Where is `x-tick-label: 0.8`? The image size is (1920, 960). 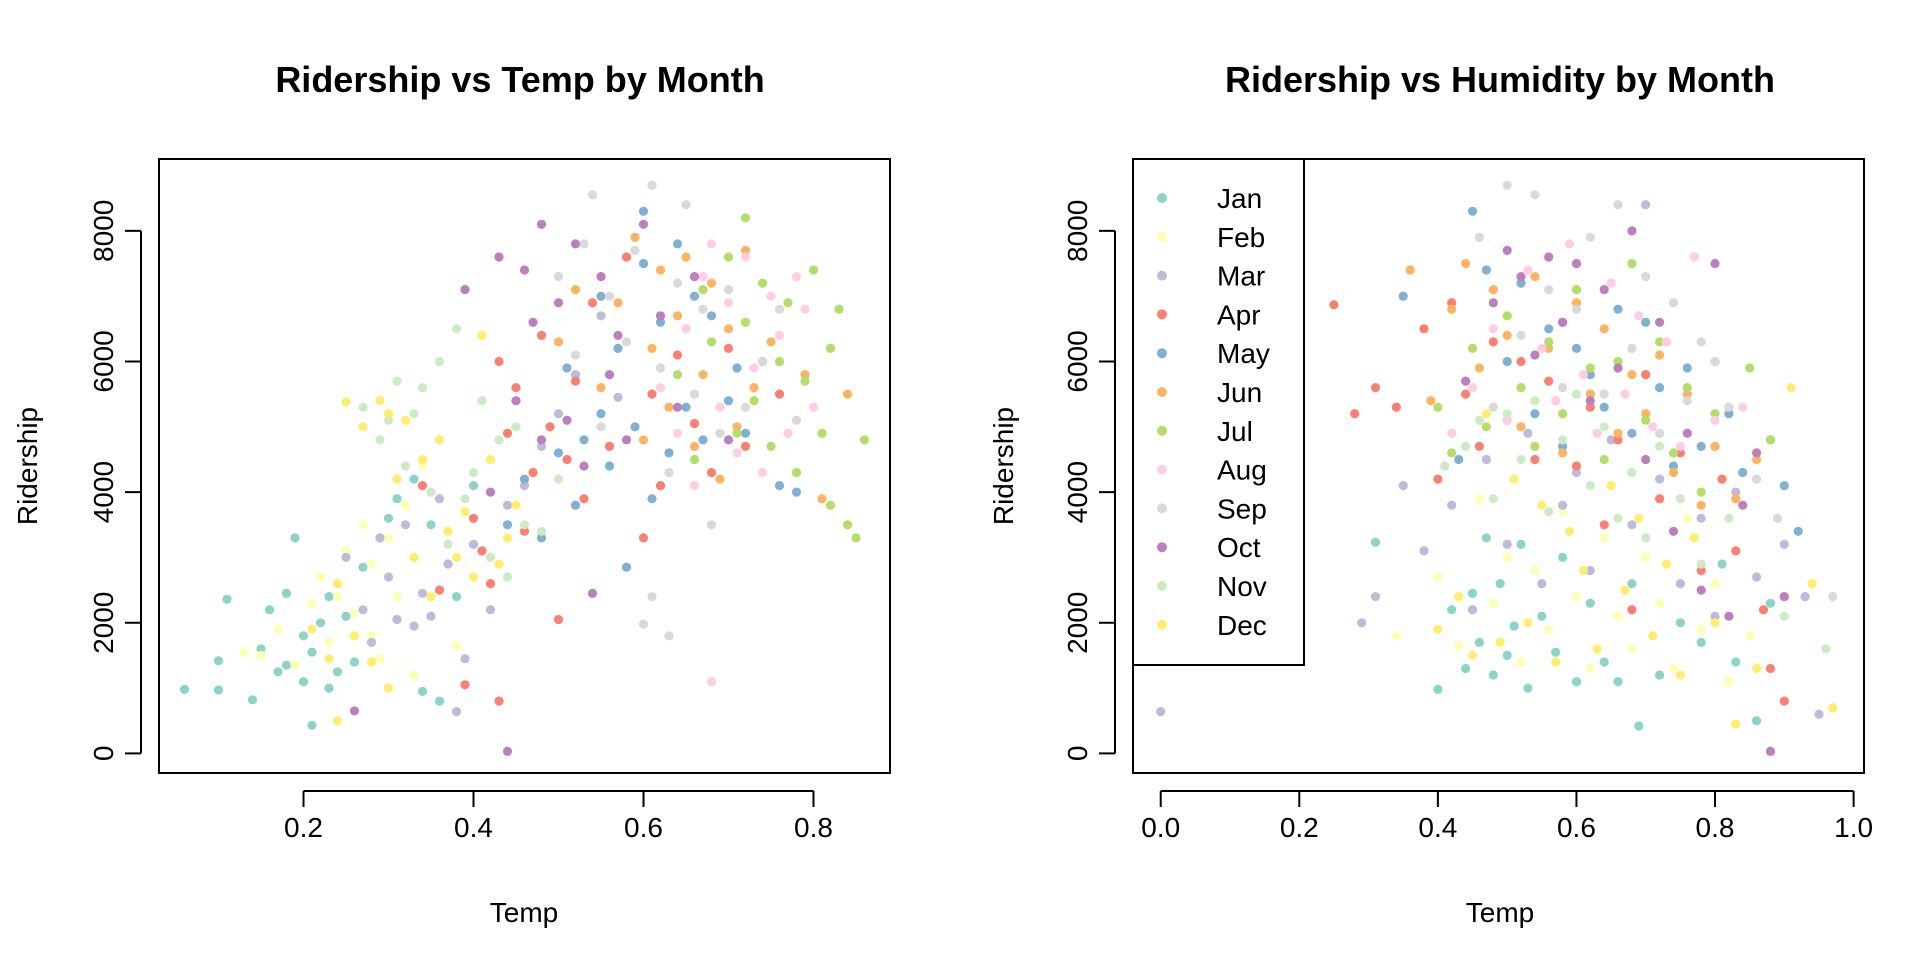
x-tick-label: 0.8 is located at coordinates (813, 827).